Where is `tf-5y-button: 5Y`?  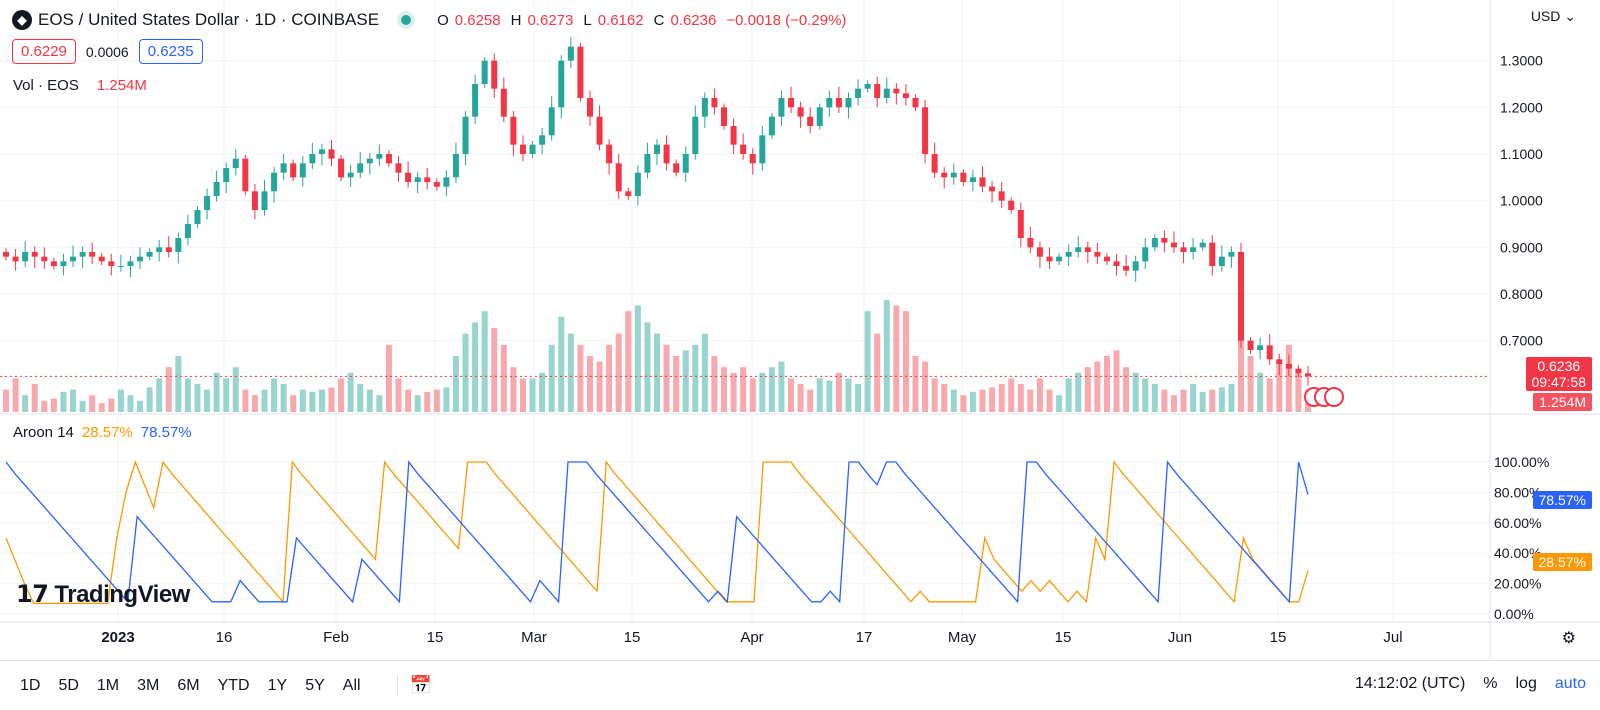 tf-5y-button: 5Y is located at coordinates (315, 685).